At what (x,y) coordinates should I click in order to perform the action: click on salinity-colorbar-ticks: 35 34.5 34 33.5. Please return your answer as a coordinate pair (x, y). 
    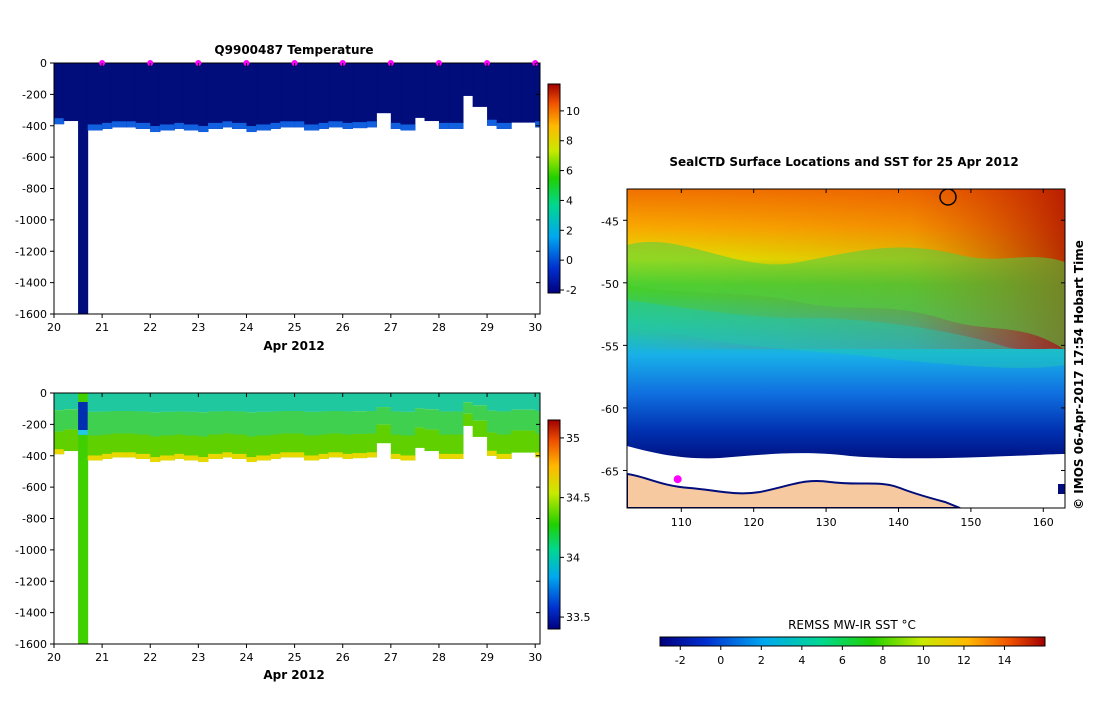
    Looking at the image, I should click on (575, 528).